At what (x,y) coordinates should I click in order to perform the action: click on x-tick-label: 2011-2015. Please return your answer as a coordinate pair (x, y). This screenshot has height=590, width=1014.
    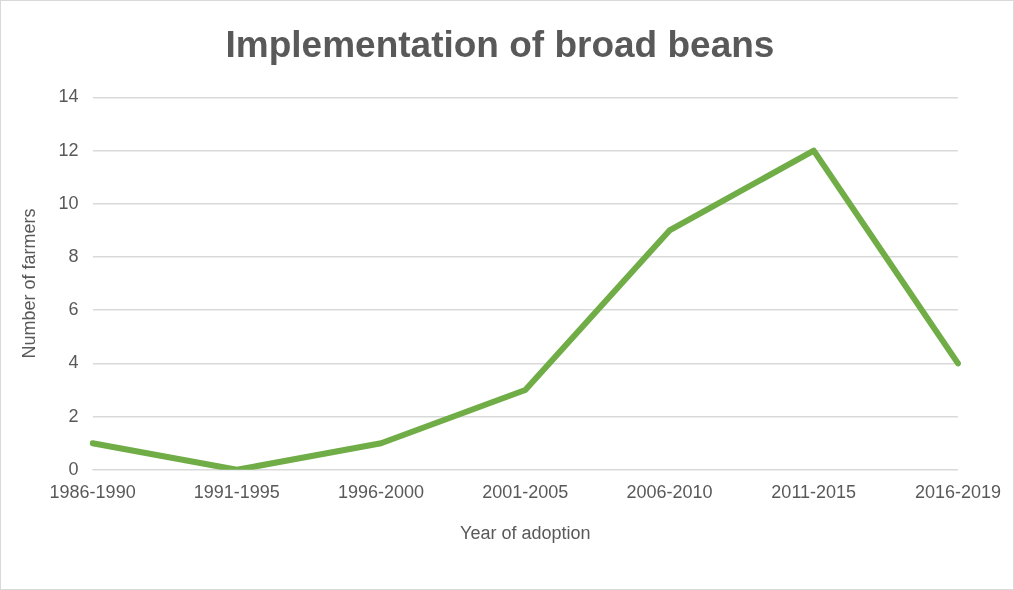
    Looking at the image, I should click on (814, 491).